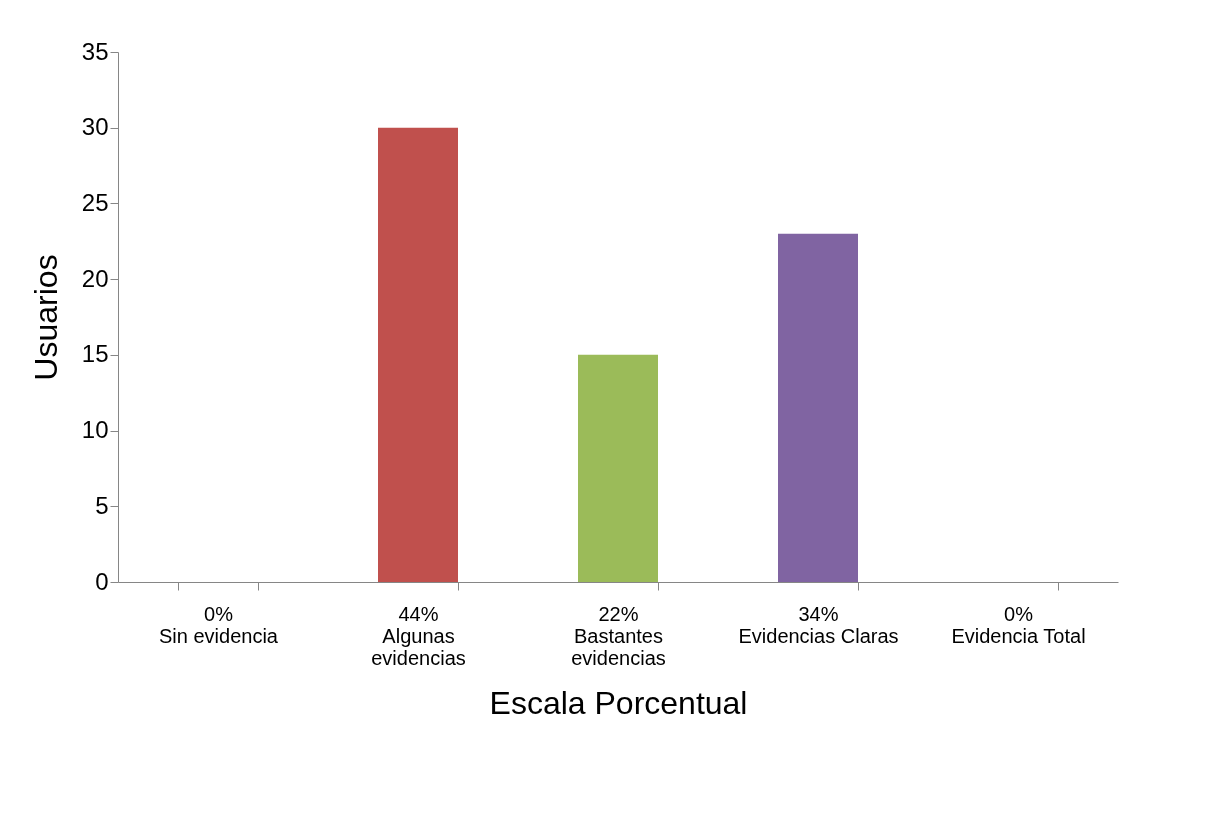  I want to click on y-tick-label: 20, so click(95, 278).